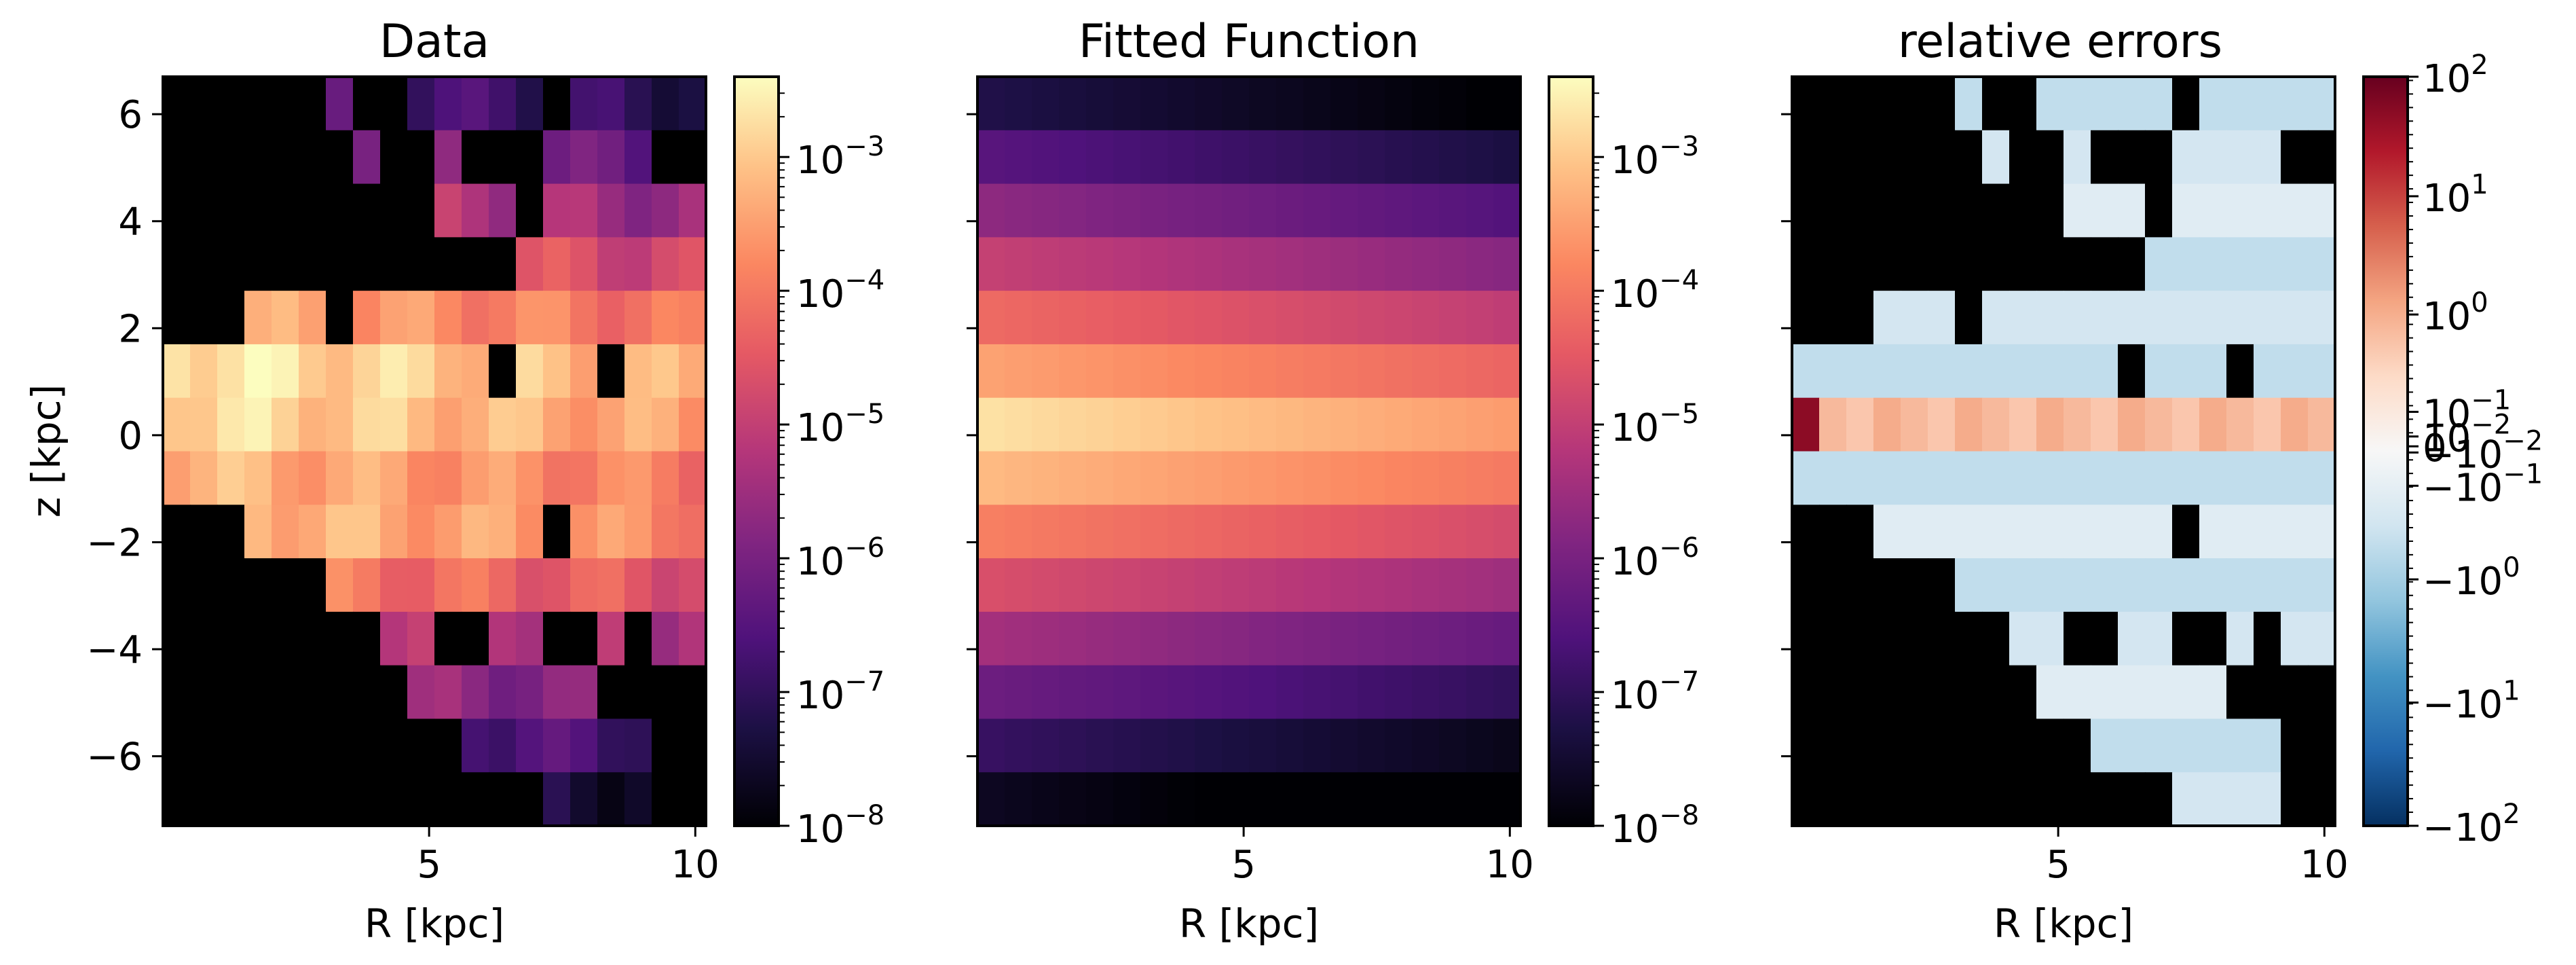  Describe the element at coordinates (1244, 865) in the screenshot. I see `x-tick-label: 5` at that location.